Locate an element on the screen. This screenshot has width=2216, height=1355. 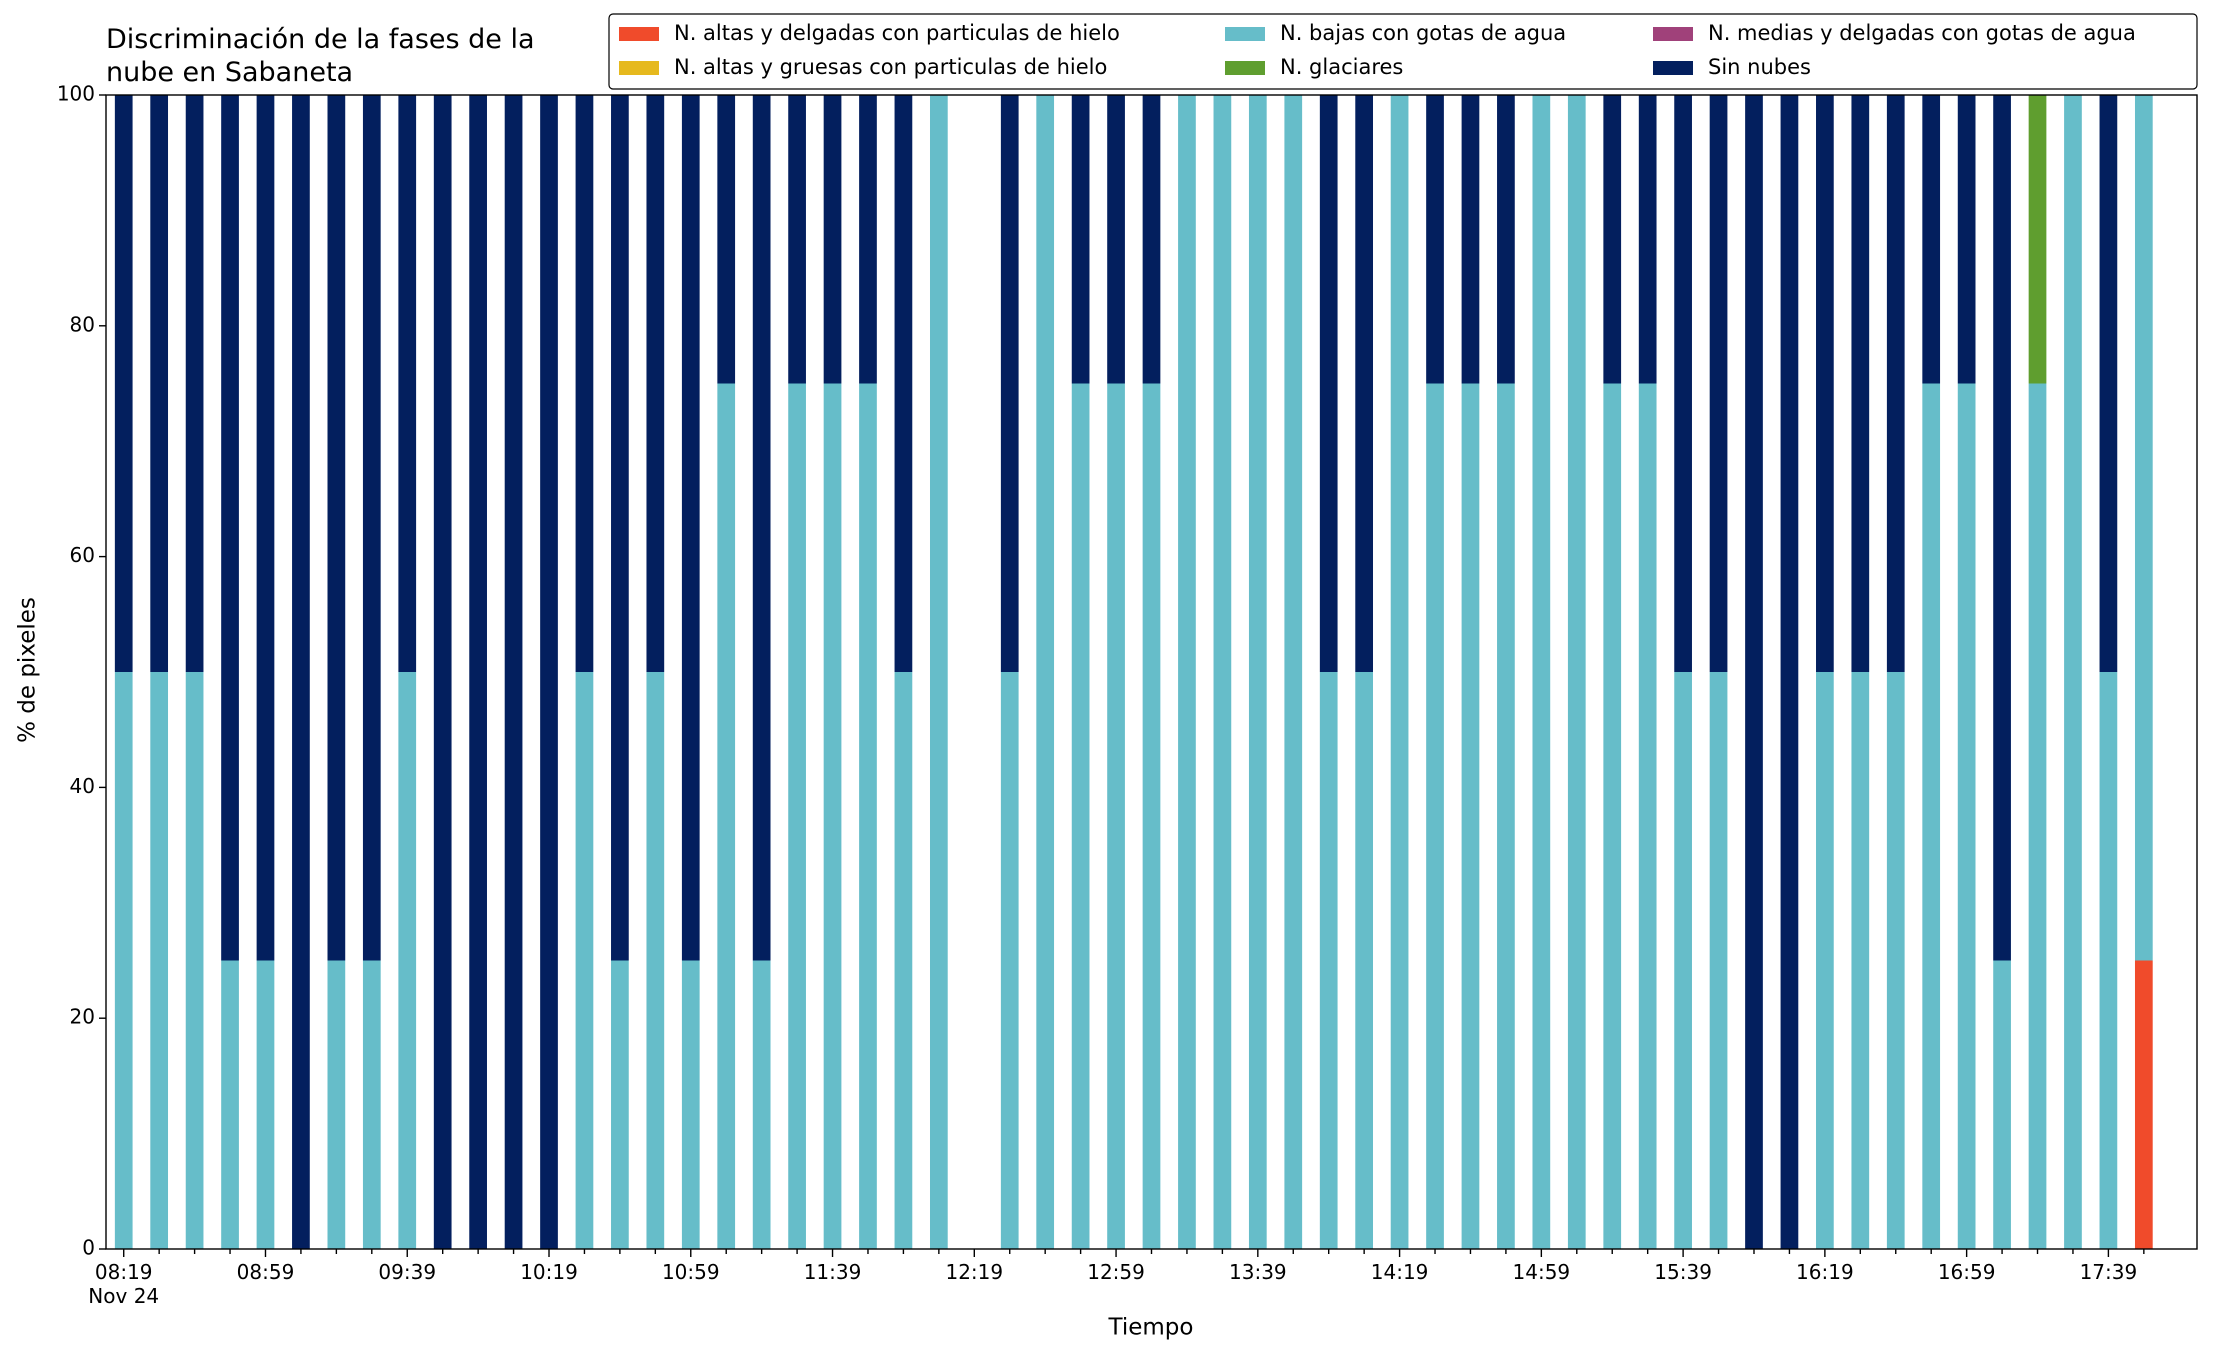
y-tick-label: 20 is located at coordinates (82, 1017).